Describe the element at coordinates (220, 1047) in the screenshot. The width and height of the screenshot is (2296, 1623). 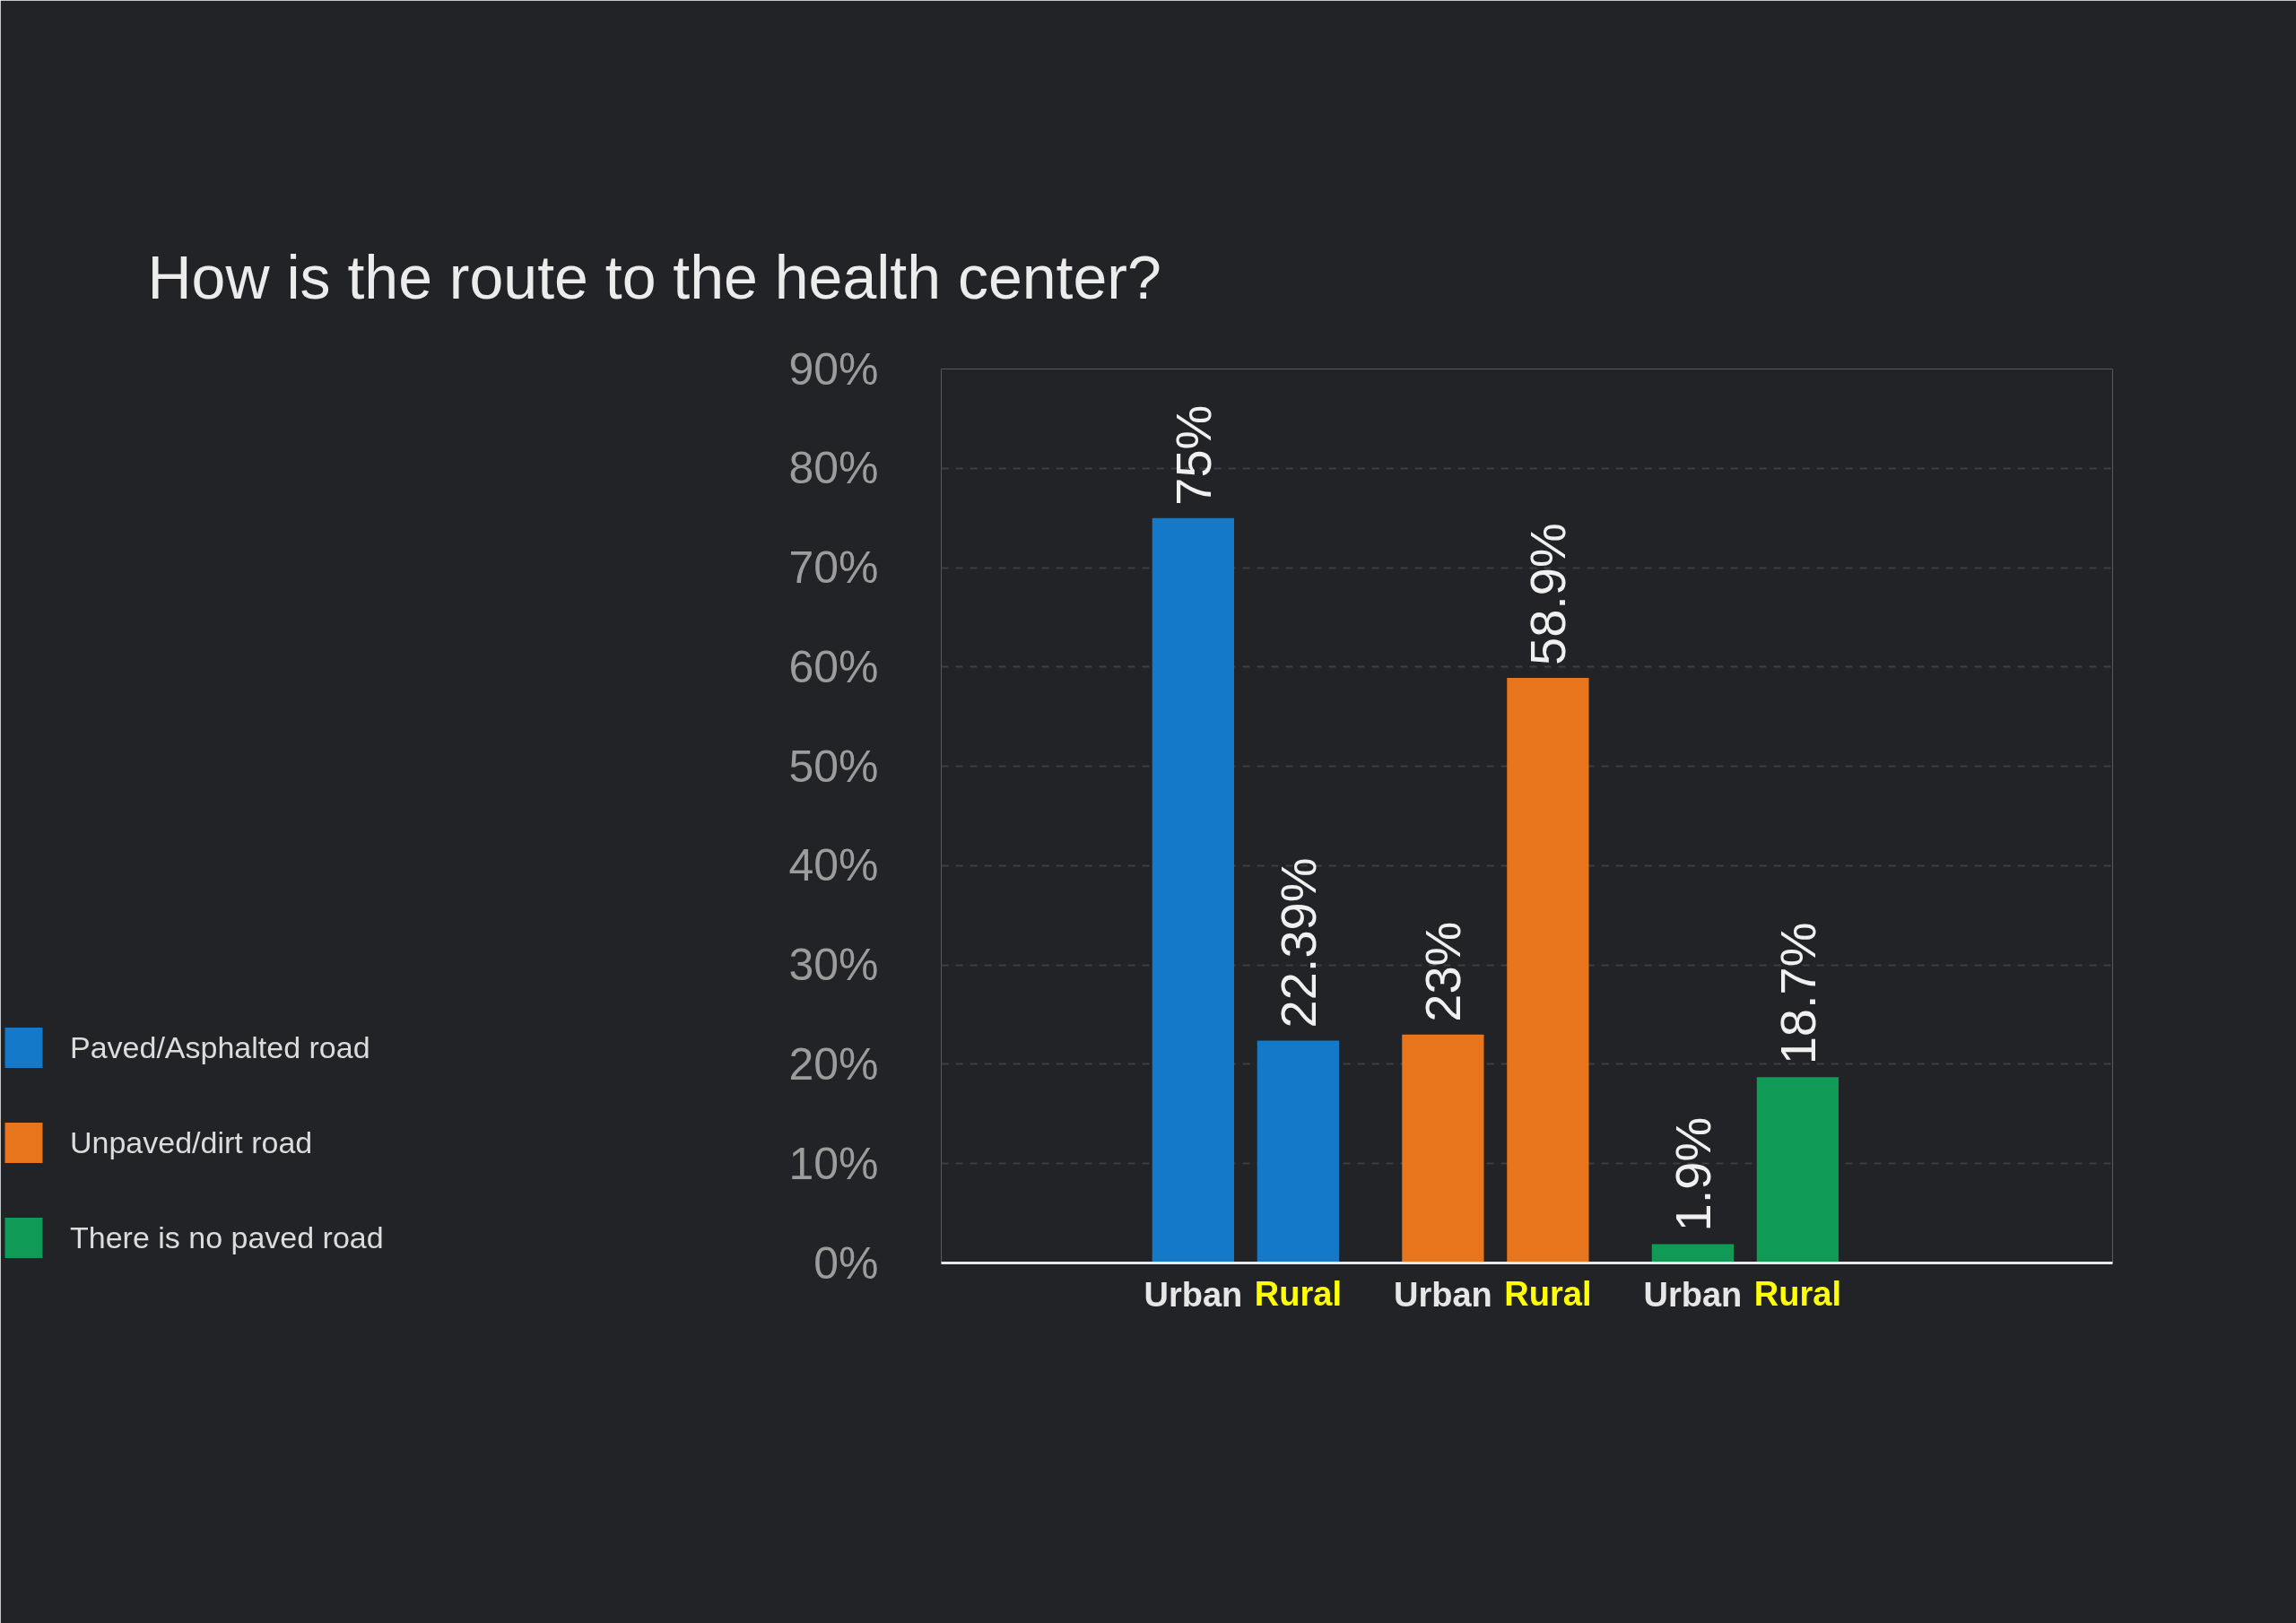
I see `legend-label: Paved/Asphalted road` at that location.